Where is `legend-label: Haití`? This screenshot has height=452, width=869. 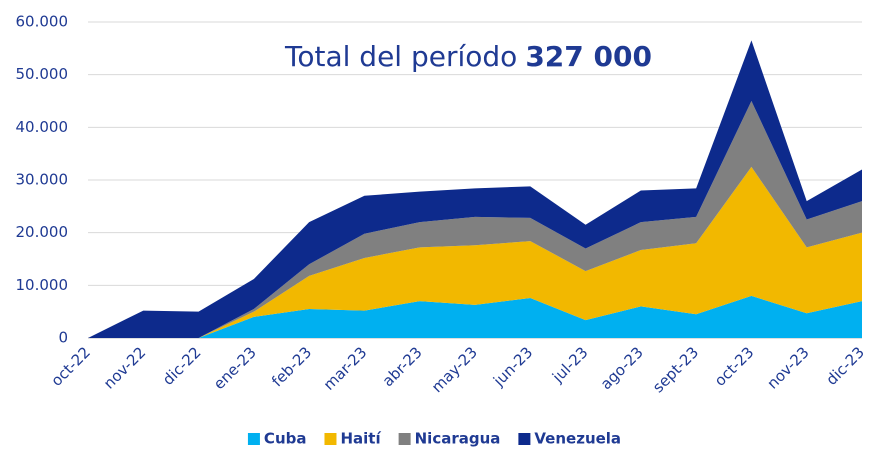
legend-label: Haití is located at coordinates (360, 439).